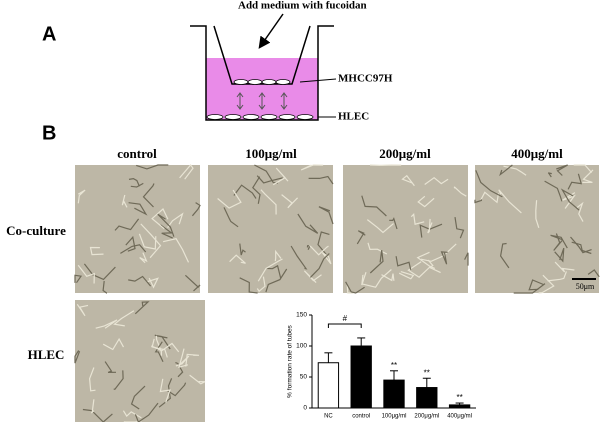 Image resolution: width=600 pixels, height=422 pixels. Describe the element at coordinates (304, 377) in the screenshot. I see `y-tick-label: 50` at that location.